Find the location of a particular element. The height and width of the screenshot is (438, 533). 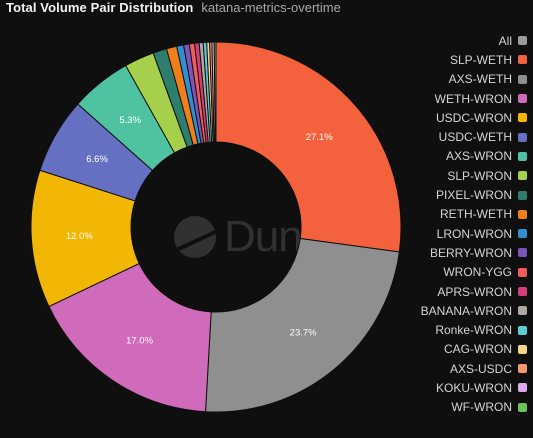

slice-label-axs-wron: 5.3% is located at coordinates (130, 120).